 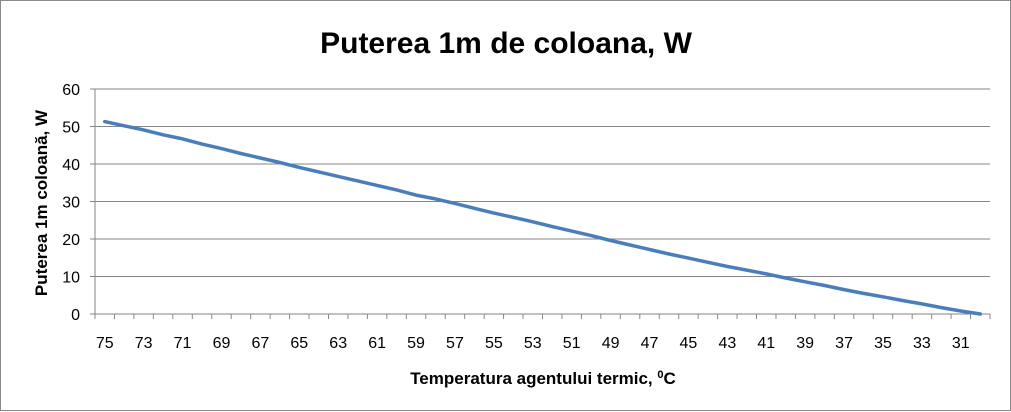 What do you see at coordinates (611, 343) in the screenshot?
I see `x-tick-label: 49` at bounding box center [611, 343].